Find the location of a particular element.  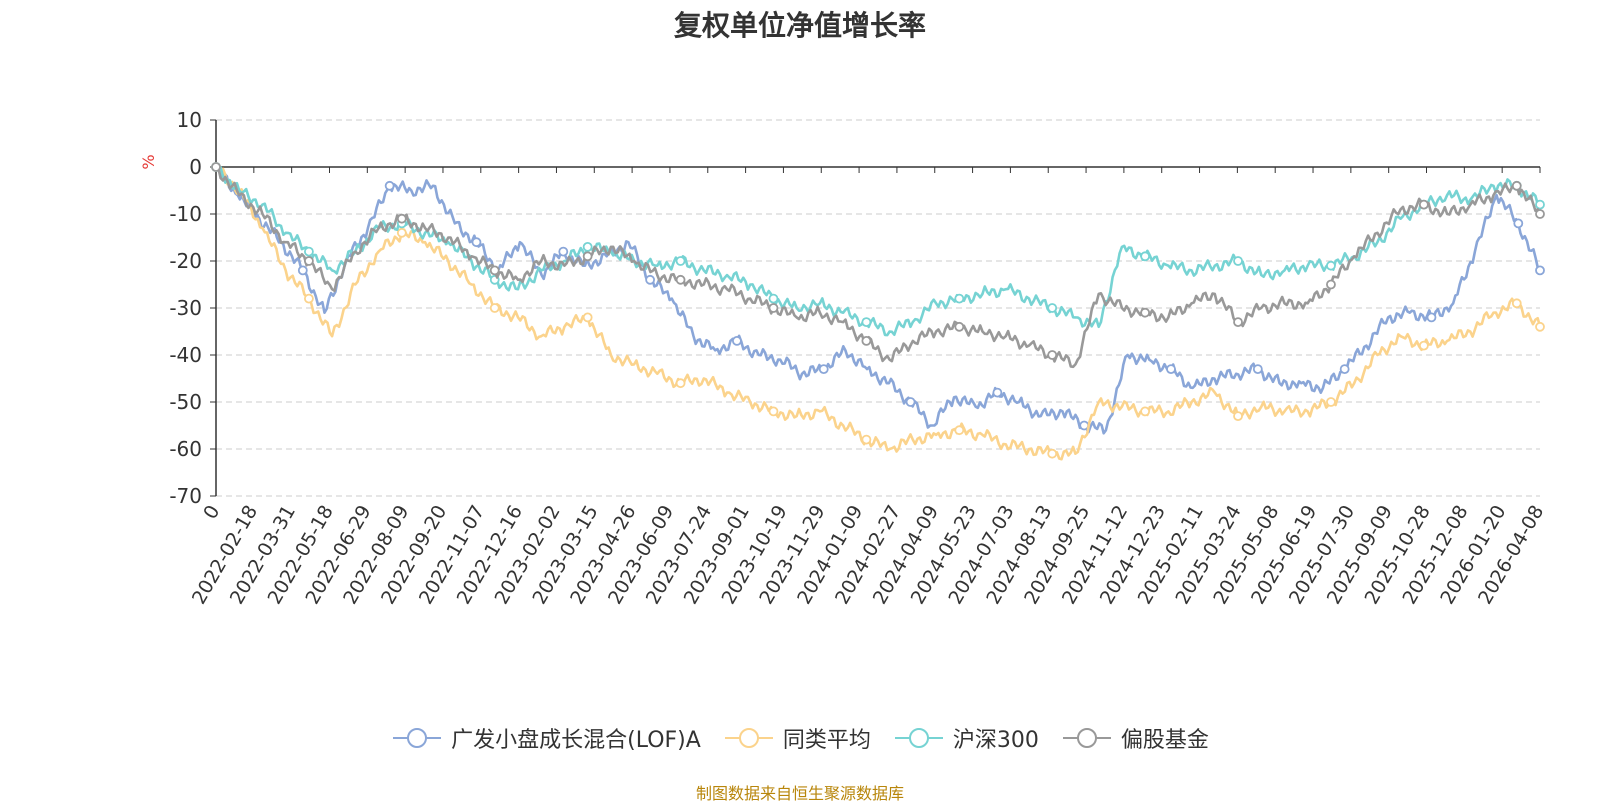

legend-item: 广发小盘成长混合(LOF)A is located at coordinates (546, 738).